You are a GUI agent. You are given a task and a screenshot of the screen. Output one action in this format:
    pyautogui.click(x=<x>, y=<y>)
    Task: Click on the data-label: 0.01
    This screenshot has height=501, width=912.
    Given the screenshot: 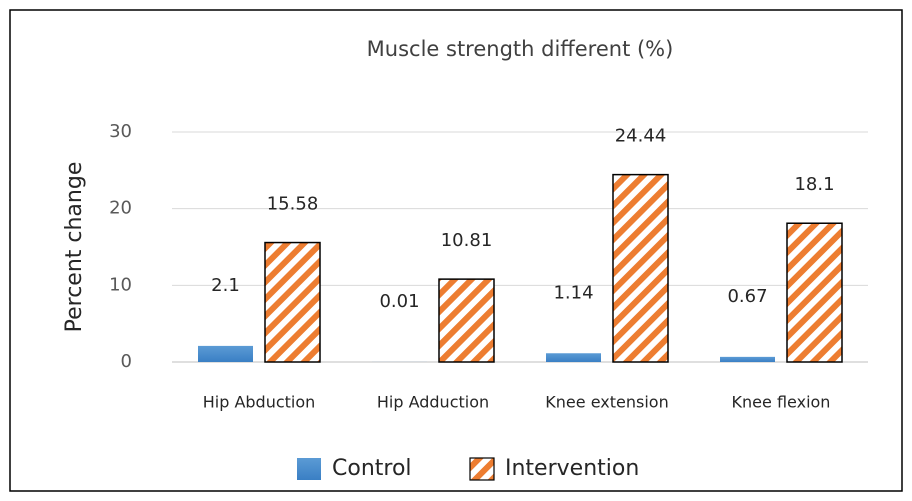 What is the action you would take?
    pyautogui.click(x=399, y=301)
    